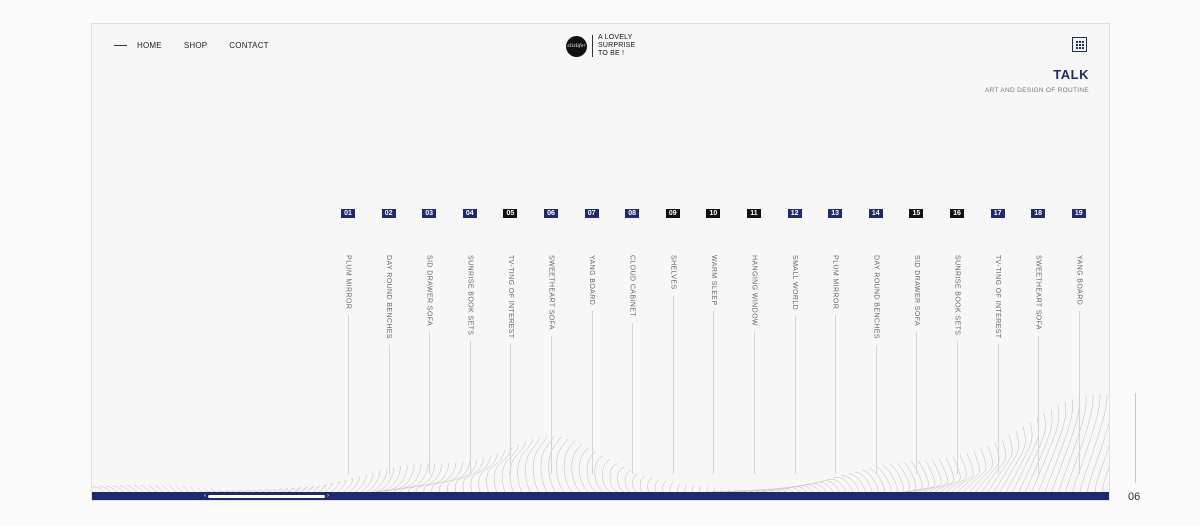 Image resolution: width=1200 pixels, height=526 pixels. Describe the element at coordinates (672, 213) in the screenshot. I see `item-number-badge: 09` at that location.